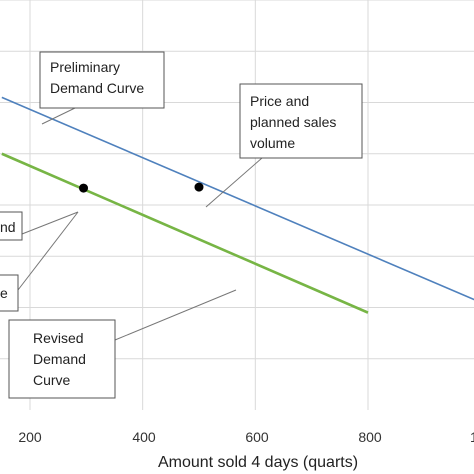 Image resolution: width=474 pixels, height=474 pixels. I want to click on callout-text-price: Price and, so click(279, 101).